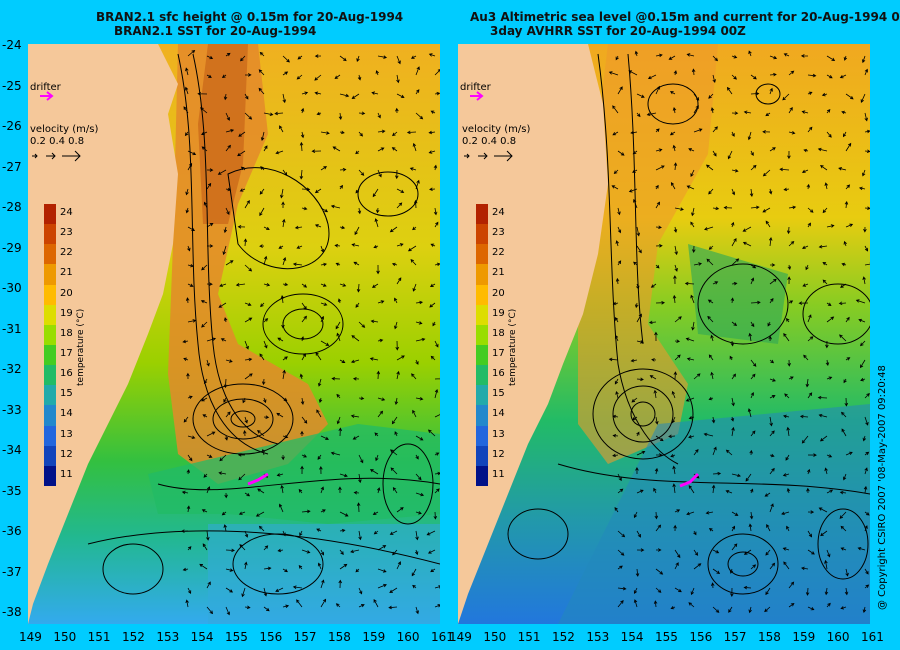 The height and width of the screenshot is (650, 900). I want to click on latitude-tick: -37, so click(12, 571).